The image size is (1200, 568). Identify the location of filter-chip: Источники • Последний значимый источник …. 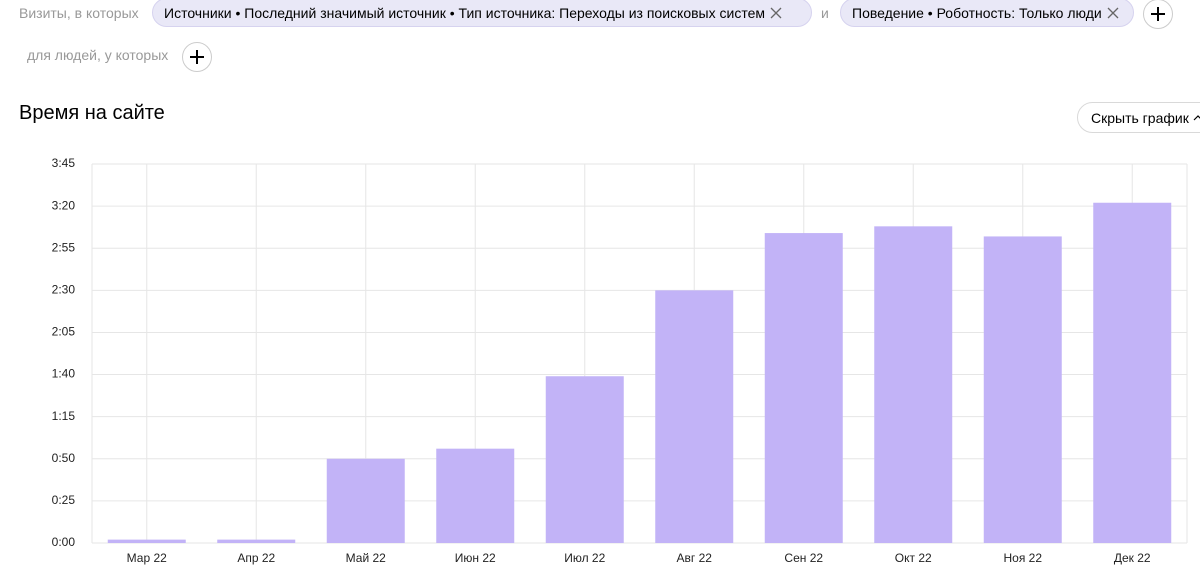
(482, 13).